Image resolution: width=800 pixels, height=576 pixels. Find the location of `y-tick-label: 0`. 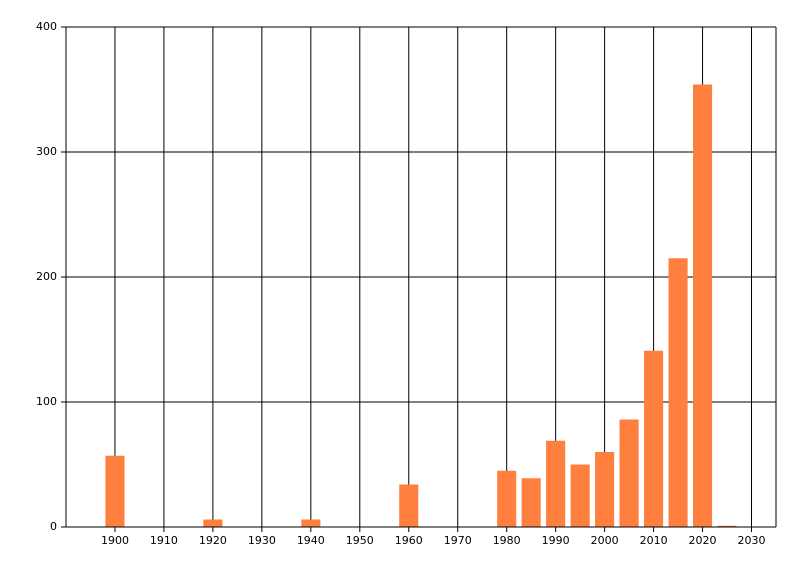

y-tick-label: 0 is located at coordinates (53, 526).